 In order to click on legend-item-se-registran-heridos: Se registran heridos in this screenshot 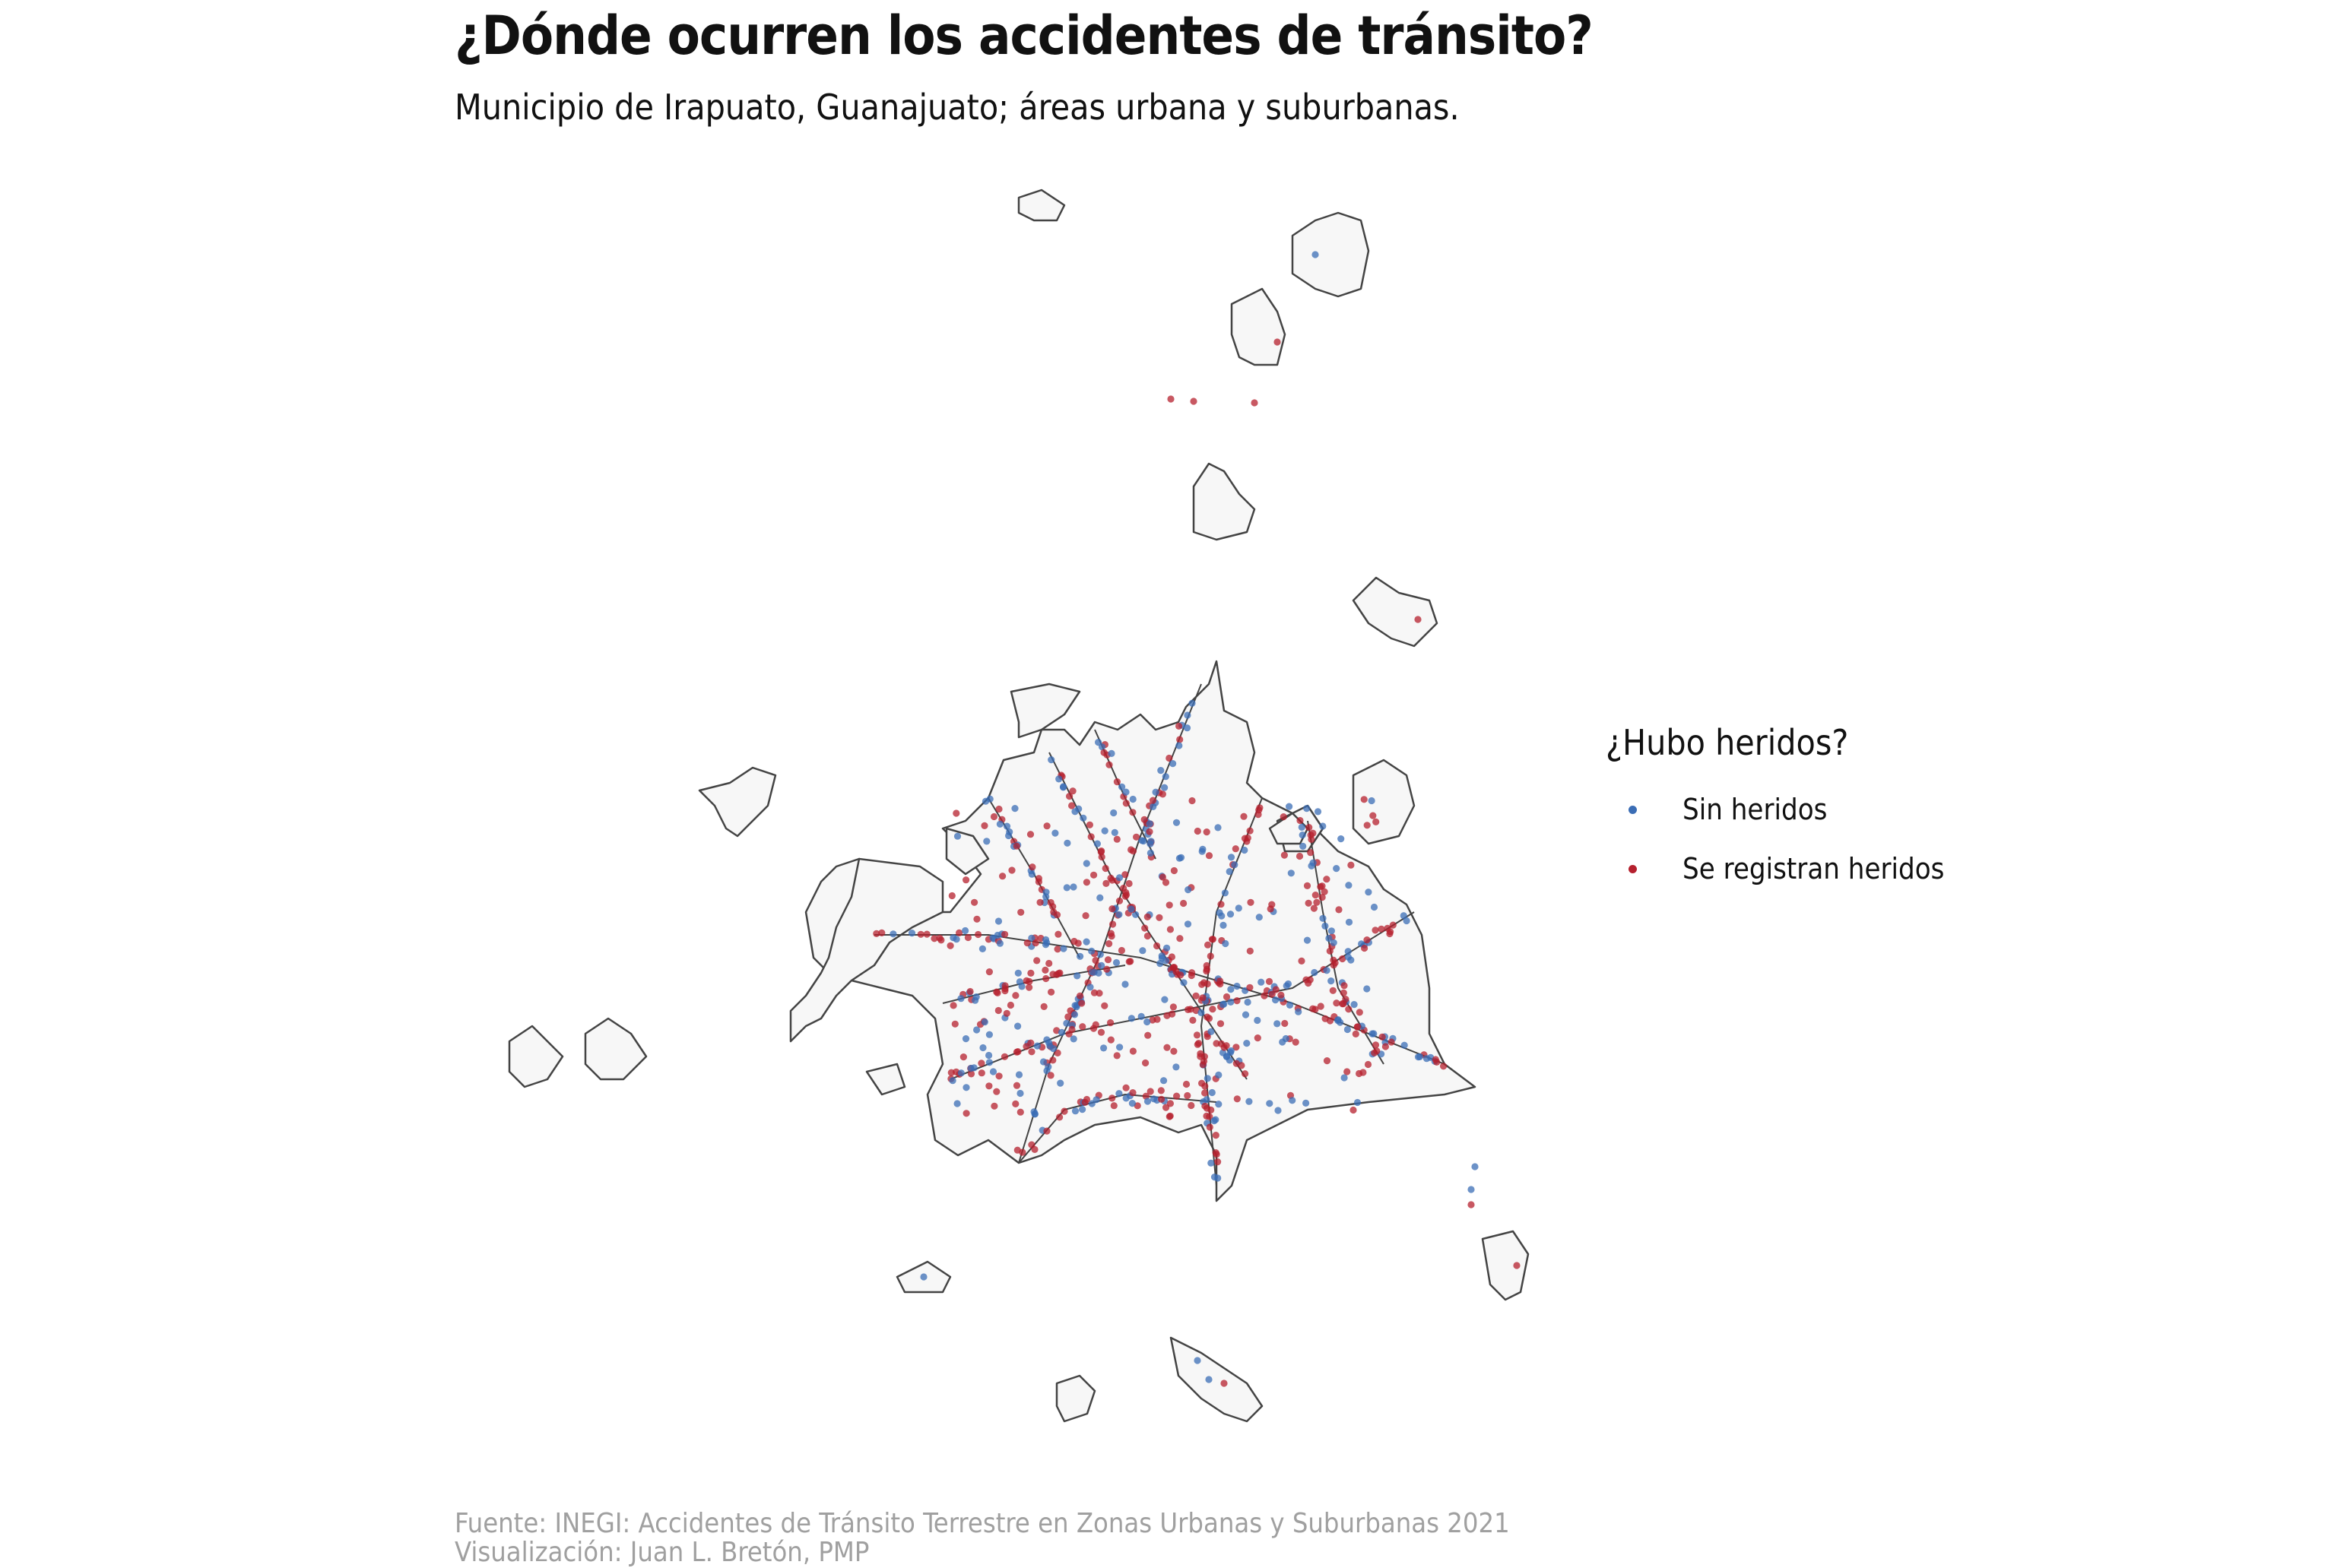, I will do `click(1775, 869)`.